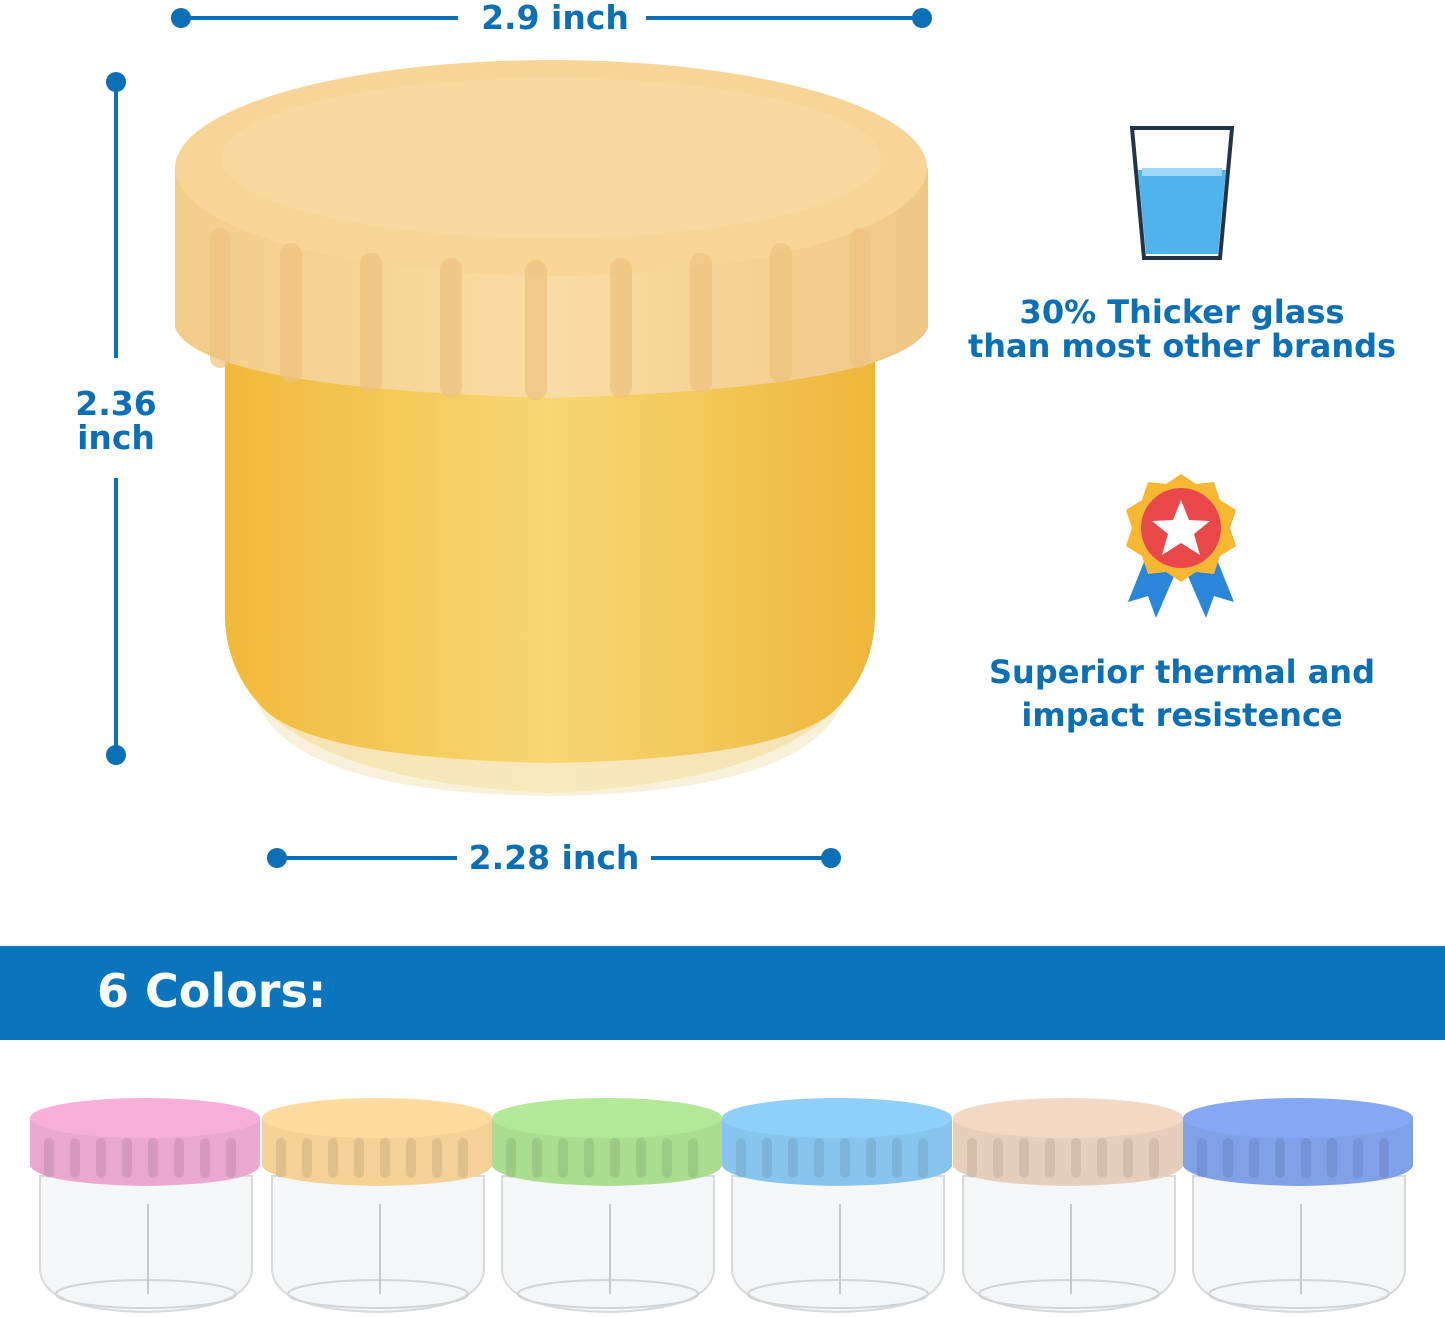 Image resolution: width=1445 pixels, height=1317 pixels. What do you see at coordinates (1182, 715) in the screenshot?
I see `feature-thermal-line2: impact resistence` at bounding box center [1182, 715].